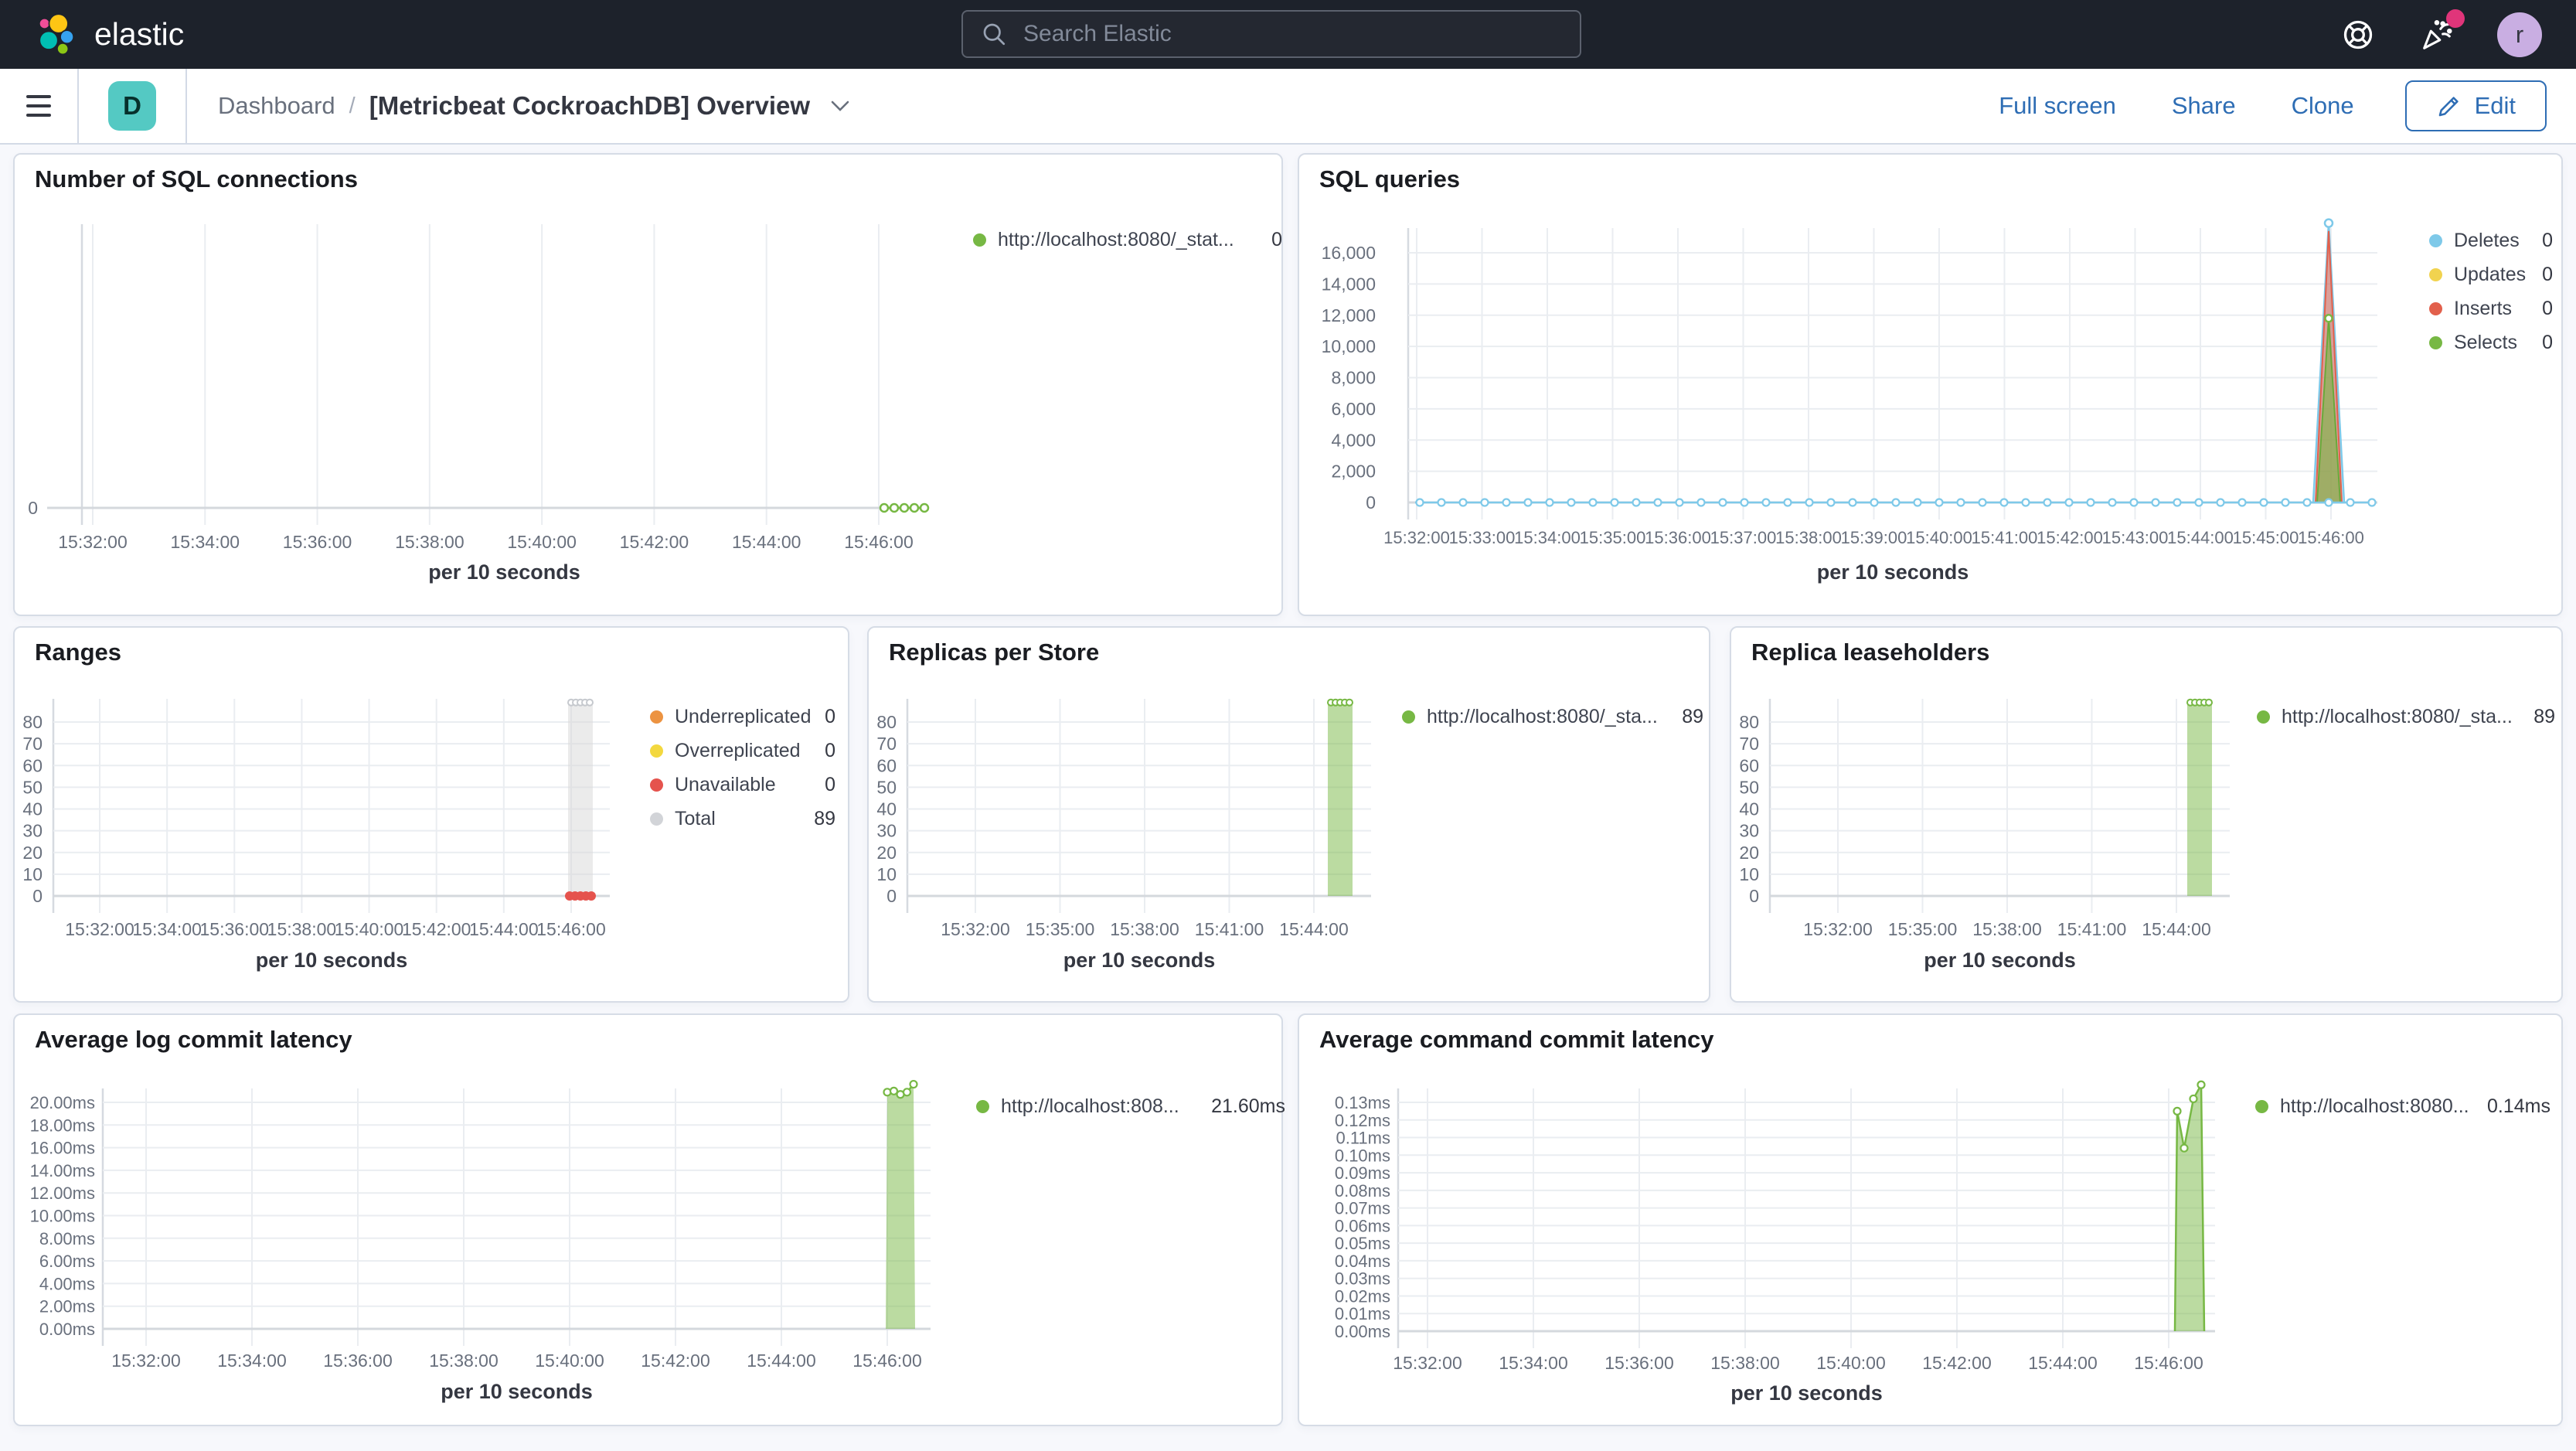 Image resolution: width=2576 pixels, height=1451 pixels. What do you see at coordinates (2475, 105) in the screenshot?
I see `edit-button: Edit` at bounding box center [2475, 105].